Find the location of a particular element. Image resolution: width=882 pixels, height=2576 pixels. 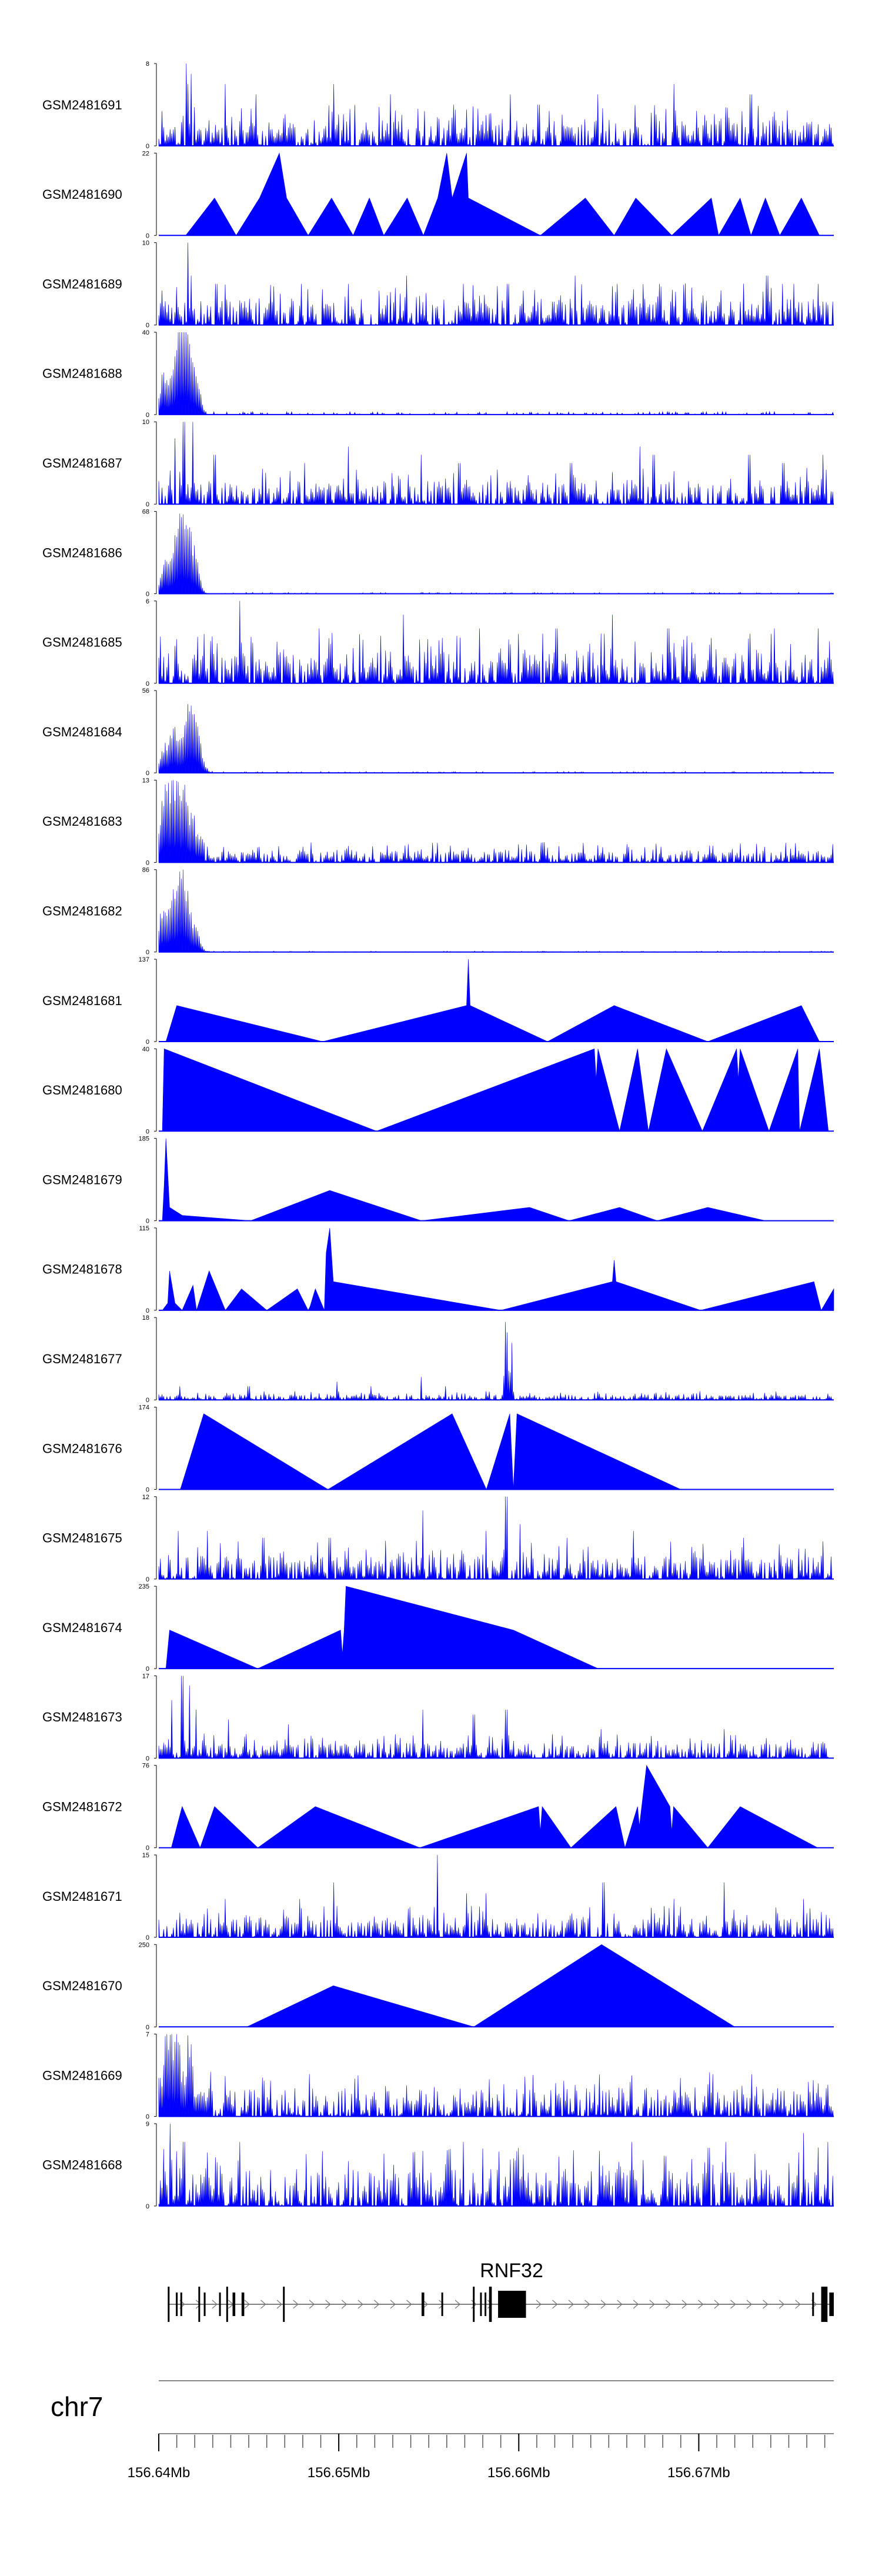

y-axis-max-label: 22 is located at coordinates (145, 153).